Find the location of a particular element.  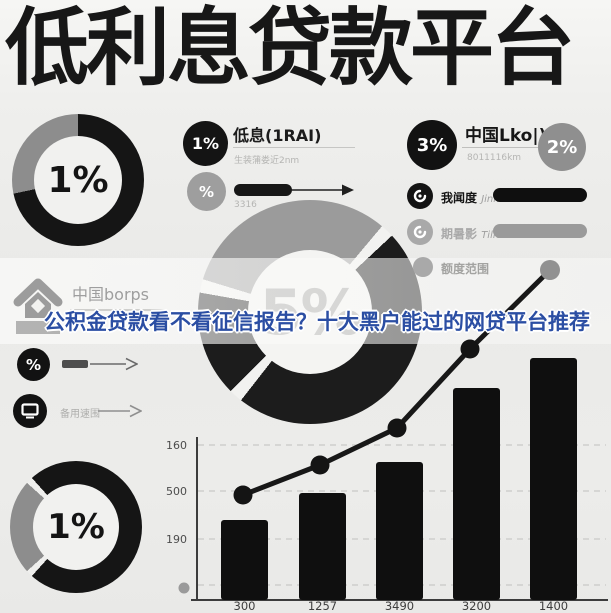

legend-row: 我闻度 Jinm is located at coordinates (509, 196).